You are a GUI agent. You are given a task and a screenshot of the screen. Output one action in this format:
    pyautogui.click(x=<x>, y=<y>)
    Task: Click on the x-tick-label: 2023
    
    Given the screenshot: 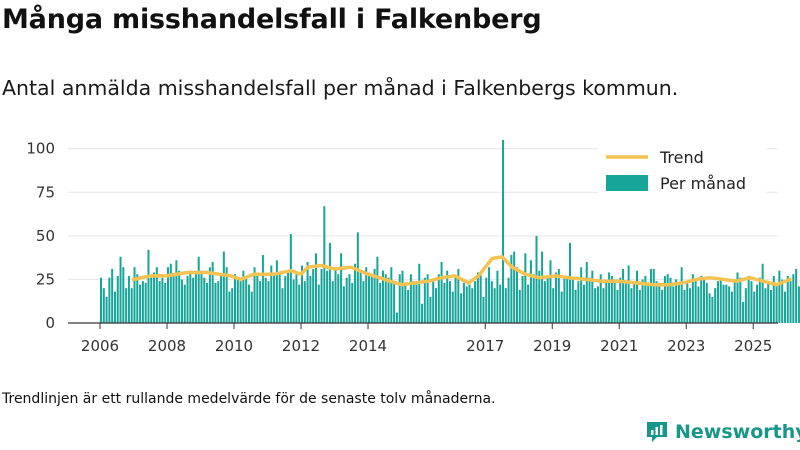 What is the action you would take?
    pyautogui.click(x=686, y=346)
    